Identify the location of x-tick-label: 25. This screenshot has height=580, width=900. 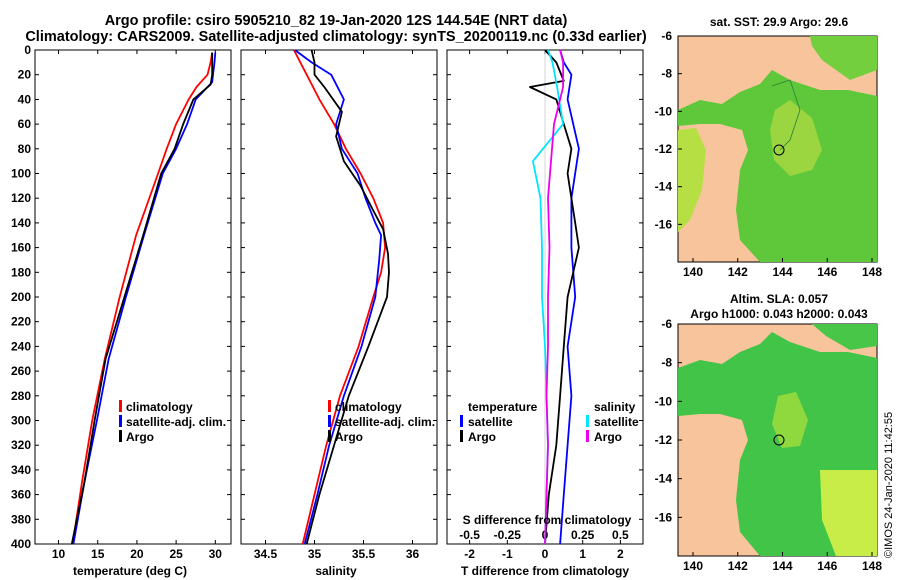
(176, 554).